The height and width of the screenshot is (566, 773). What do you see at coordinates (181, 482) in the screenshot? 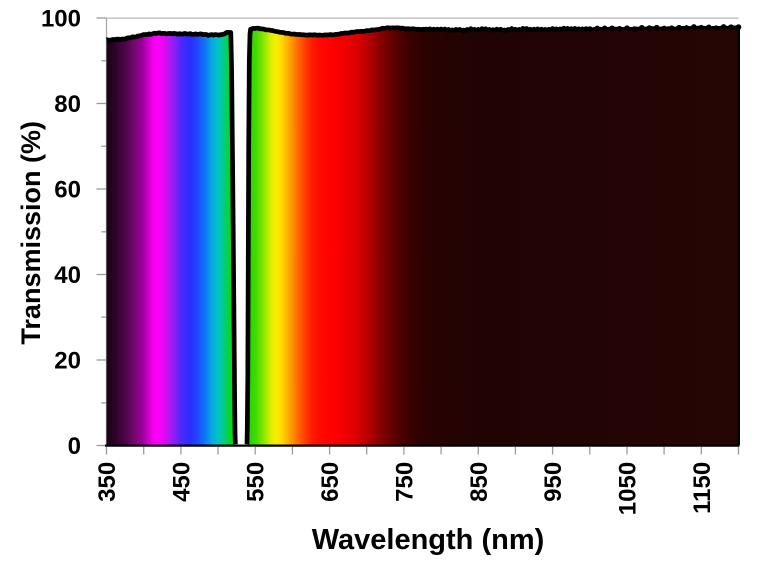
I see `svg-text: 450` at bounding box center [181, 482].